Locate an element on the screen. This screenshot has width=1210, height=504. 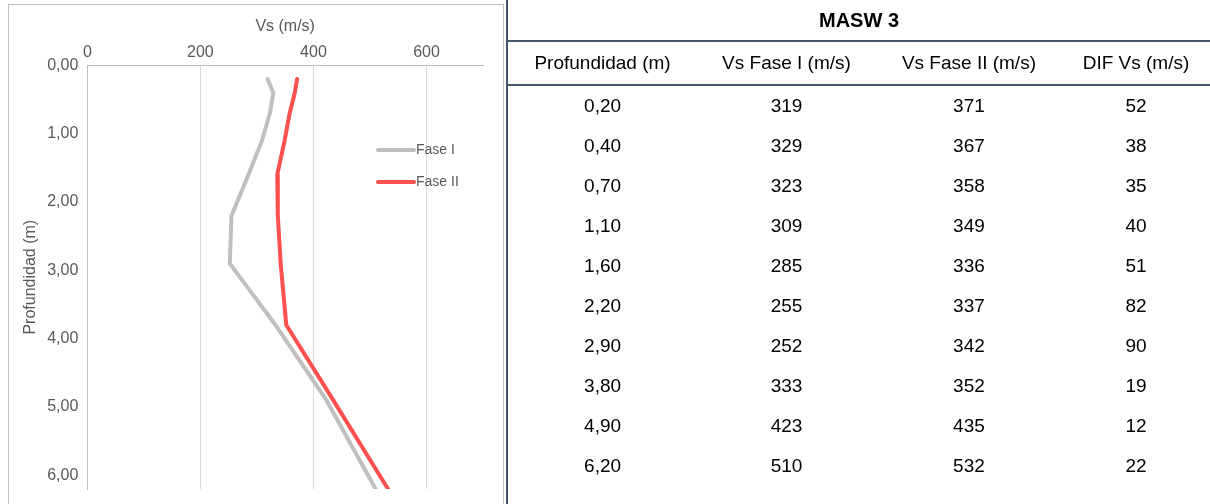
legend-label: Fase II is located at coordinates (437, 180).